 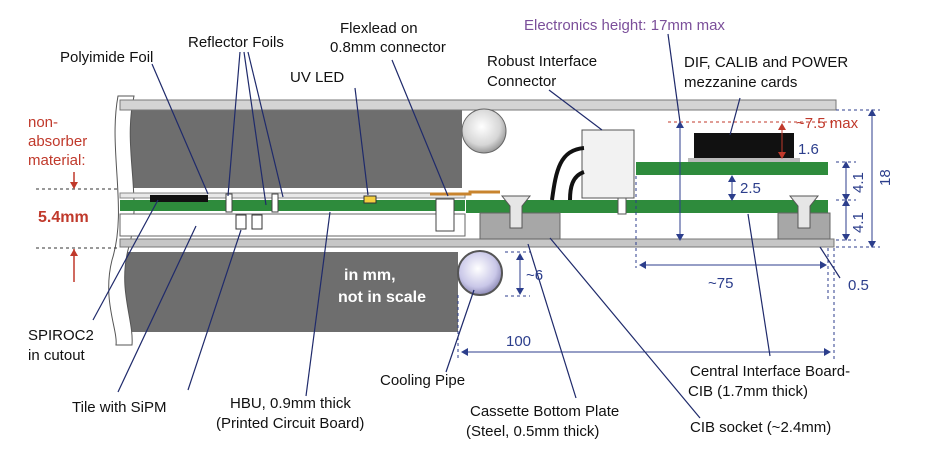 What do you see at coordinates (106, 57) in the screenshot?
I see `polyimide-foil-label: Polyimide Foil` at bounding box center [106, 57].